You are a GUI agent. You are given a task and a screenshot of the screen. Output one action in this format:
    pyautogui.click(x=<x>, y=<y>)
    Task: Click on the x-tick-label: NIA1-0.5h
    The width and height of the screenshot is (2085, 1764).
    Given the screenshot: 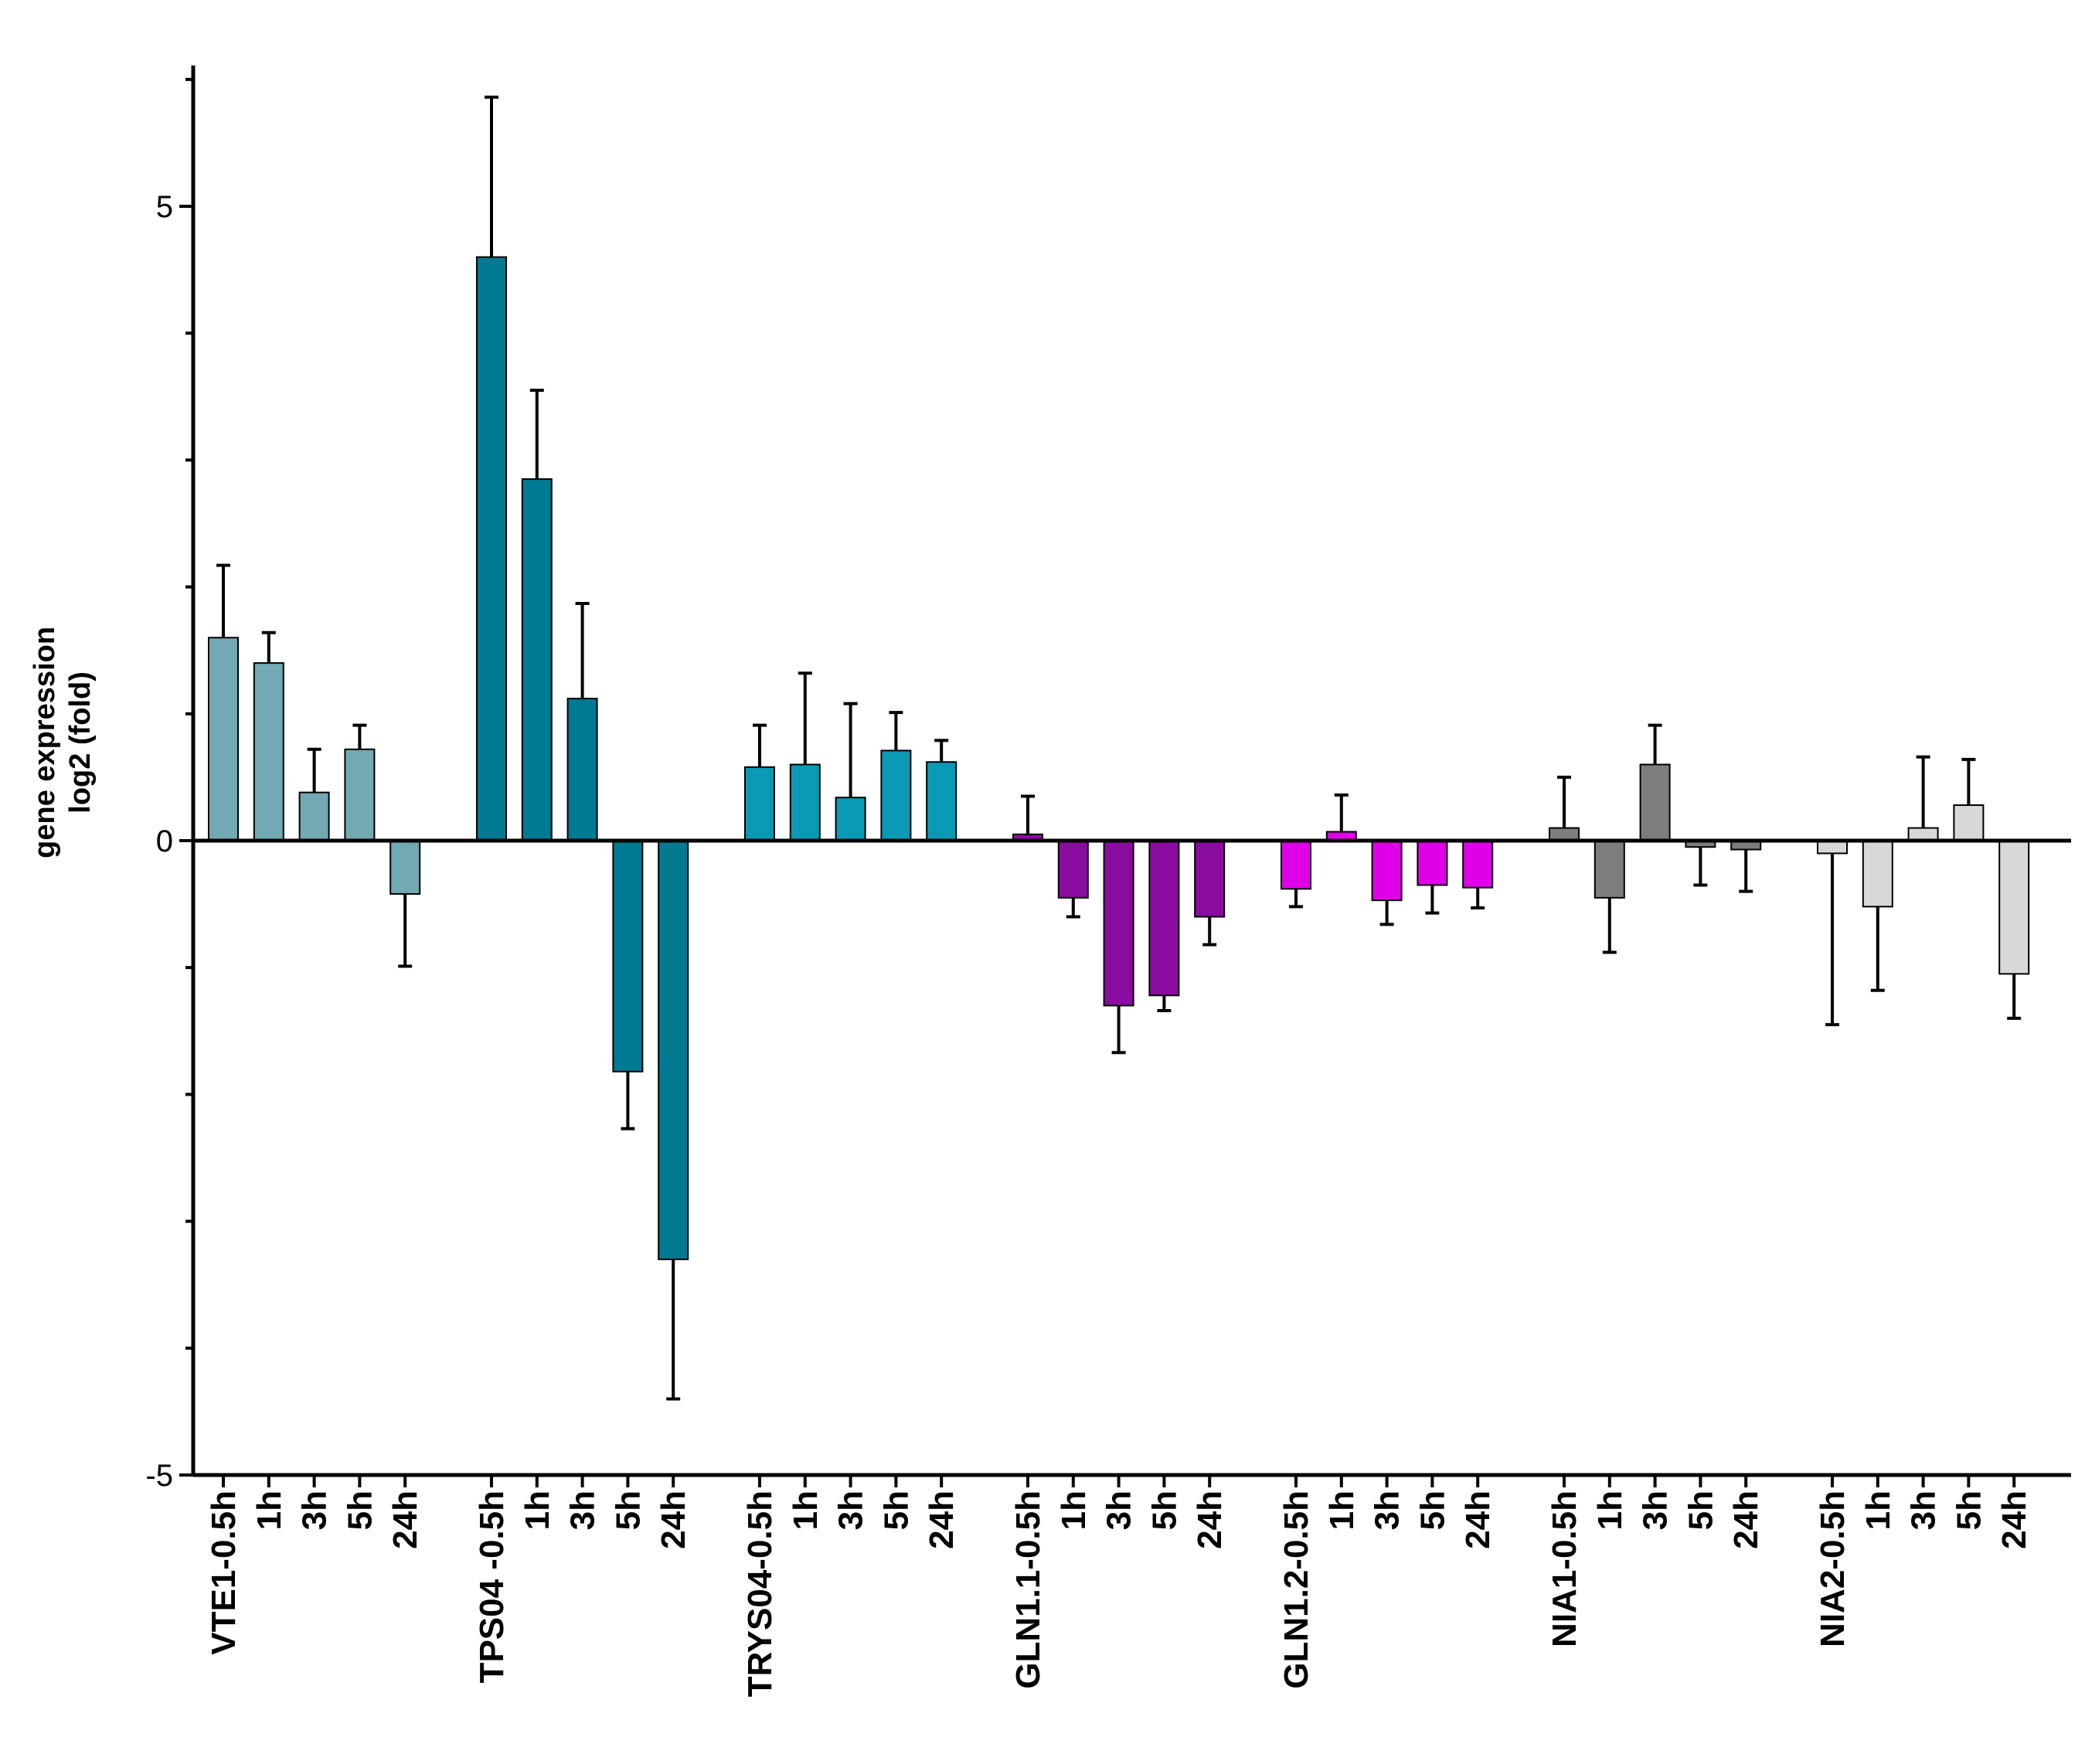 What is the action you would take?
    pyautogui.click(x=1564, y=1568)
    